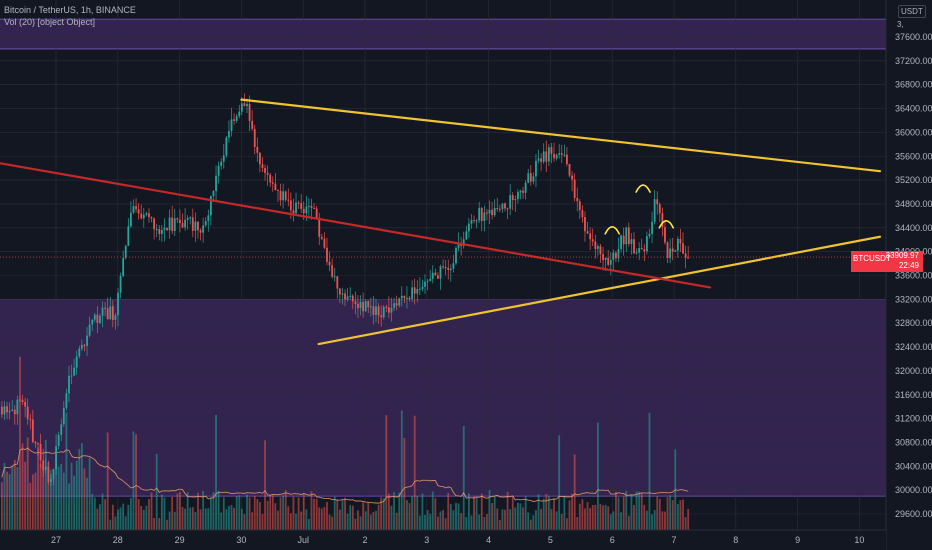 The height and width of the screenshot is (550, 932). What do you see at coordinates (639, 209) in the screenshot?
I see `annotation-drawings` at bounding box center [639, 209].